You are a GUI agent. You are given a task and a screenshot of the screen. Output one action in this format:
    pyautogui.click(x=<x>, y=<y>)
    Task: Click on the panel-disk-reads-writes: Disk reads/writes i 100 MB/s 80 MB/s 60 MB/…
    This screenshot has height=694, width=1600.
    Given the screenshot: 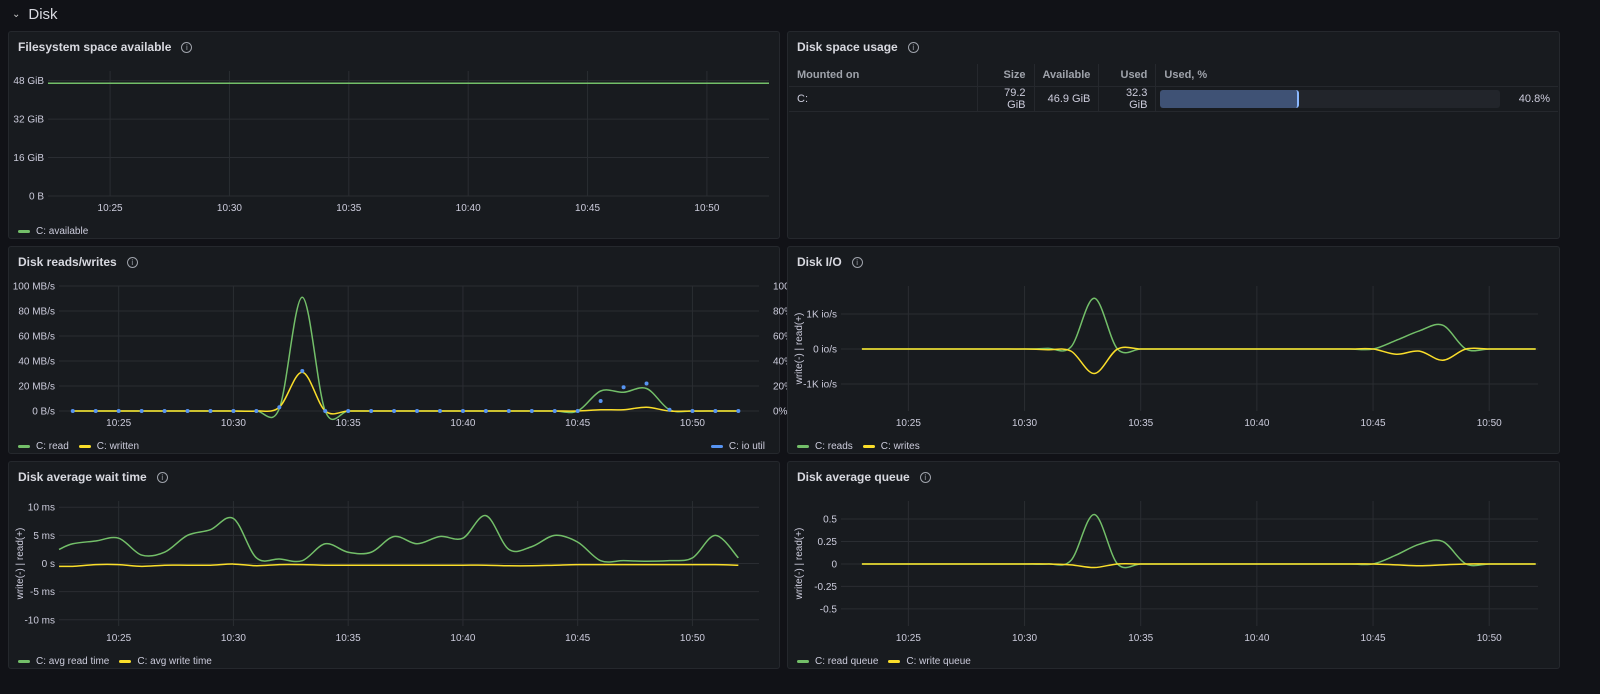 What is the action you would take?
    pyautogui.click(x=403, y=350)
    